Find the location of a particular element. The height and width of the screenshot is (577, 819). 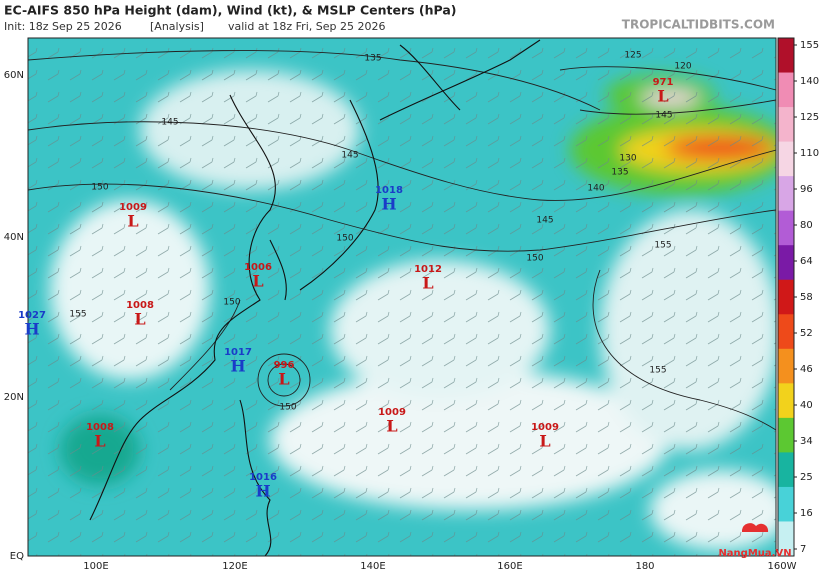

lon-label: 180 is located at coordinates (644, 566).